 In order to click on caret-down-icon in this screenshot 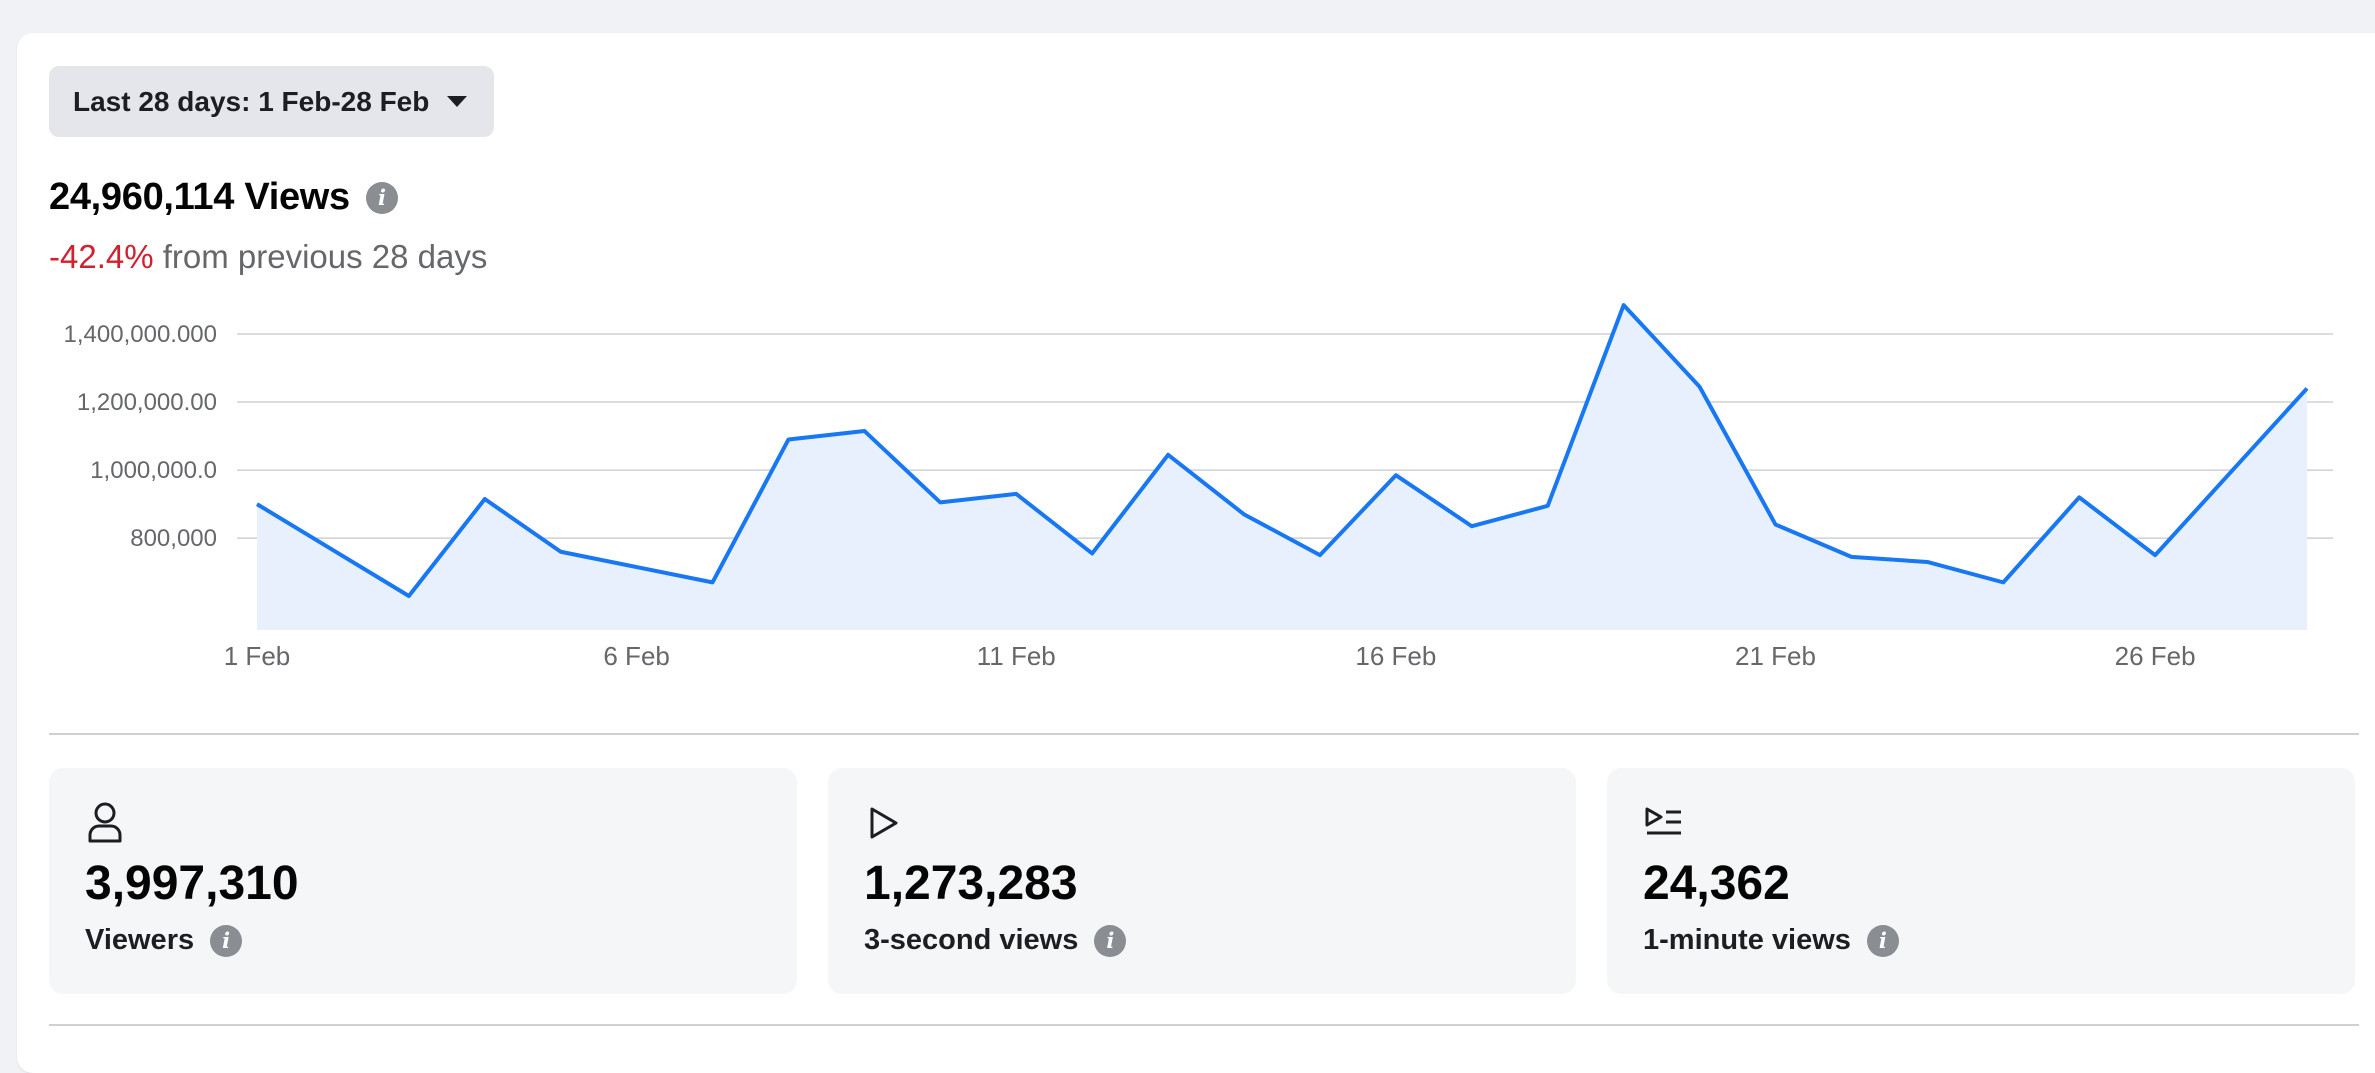, I will do `click(457, 101)`.